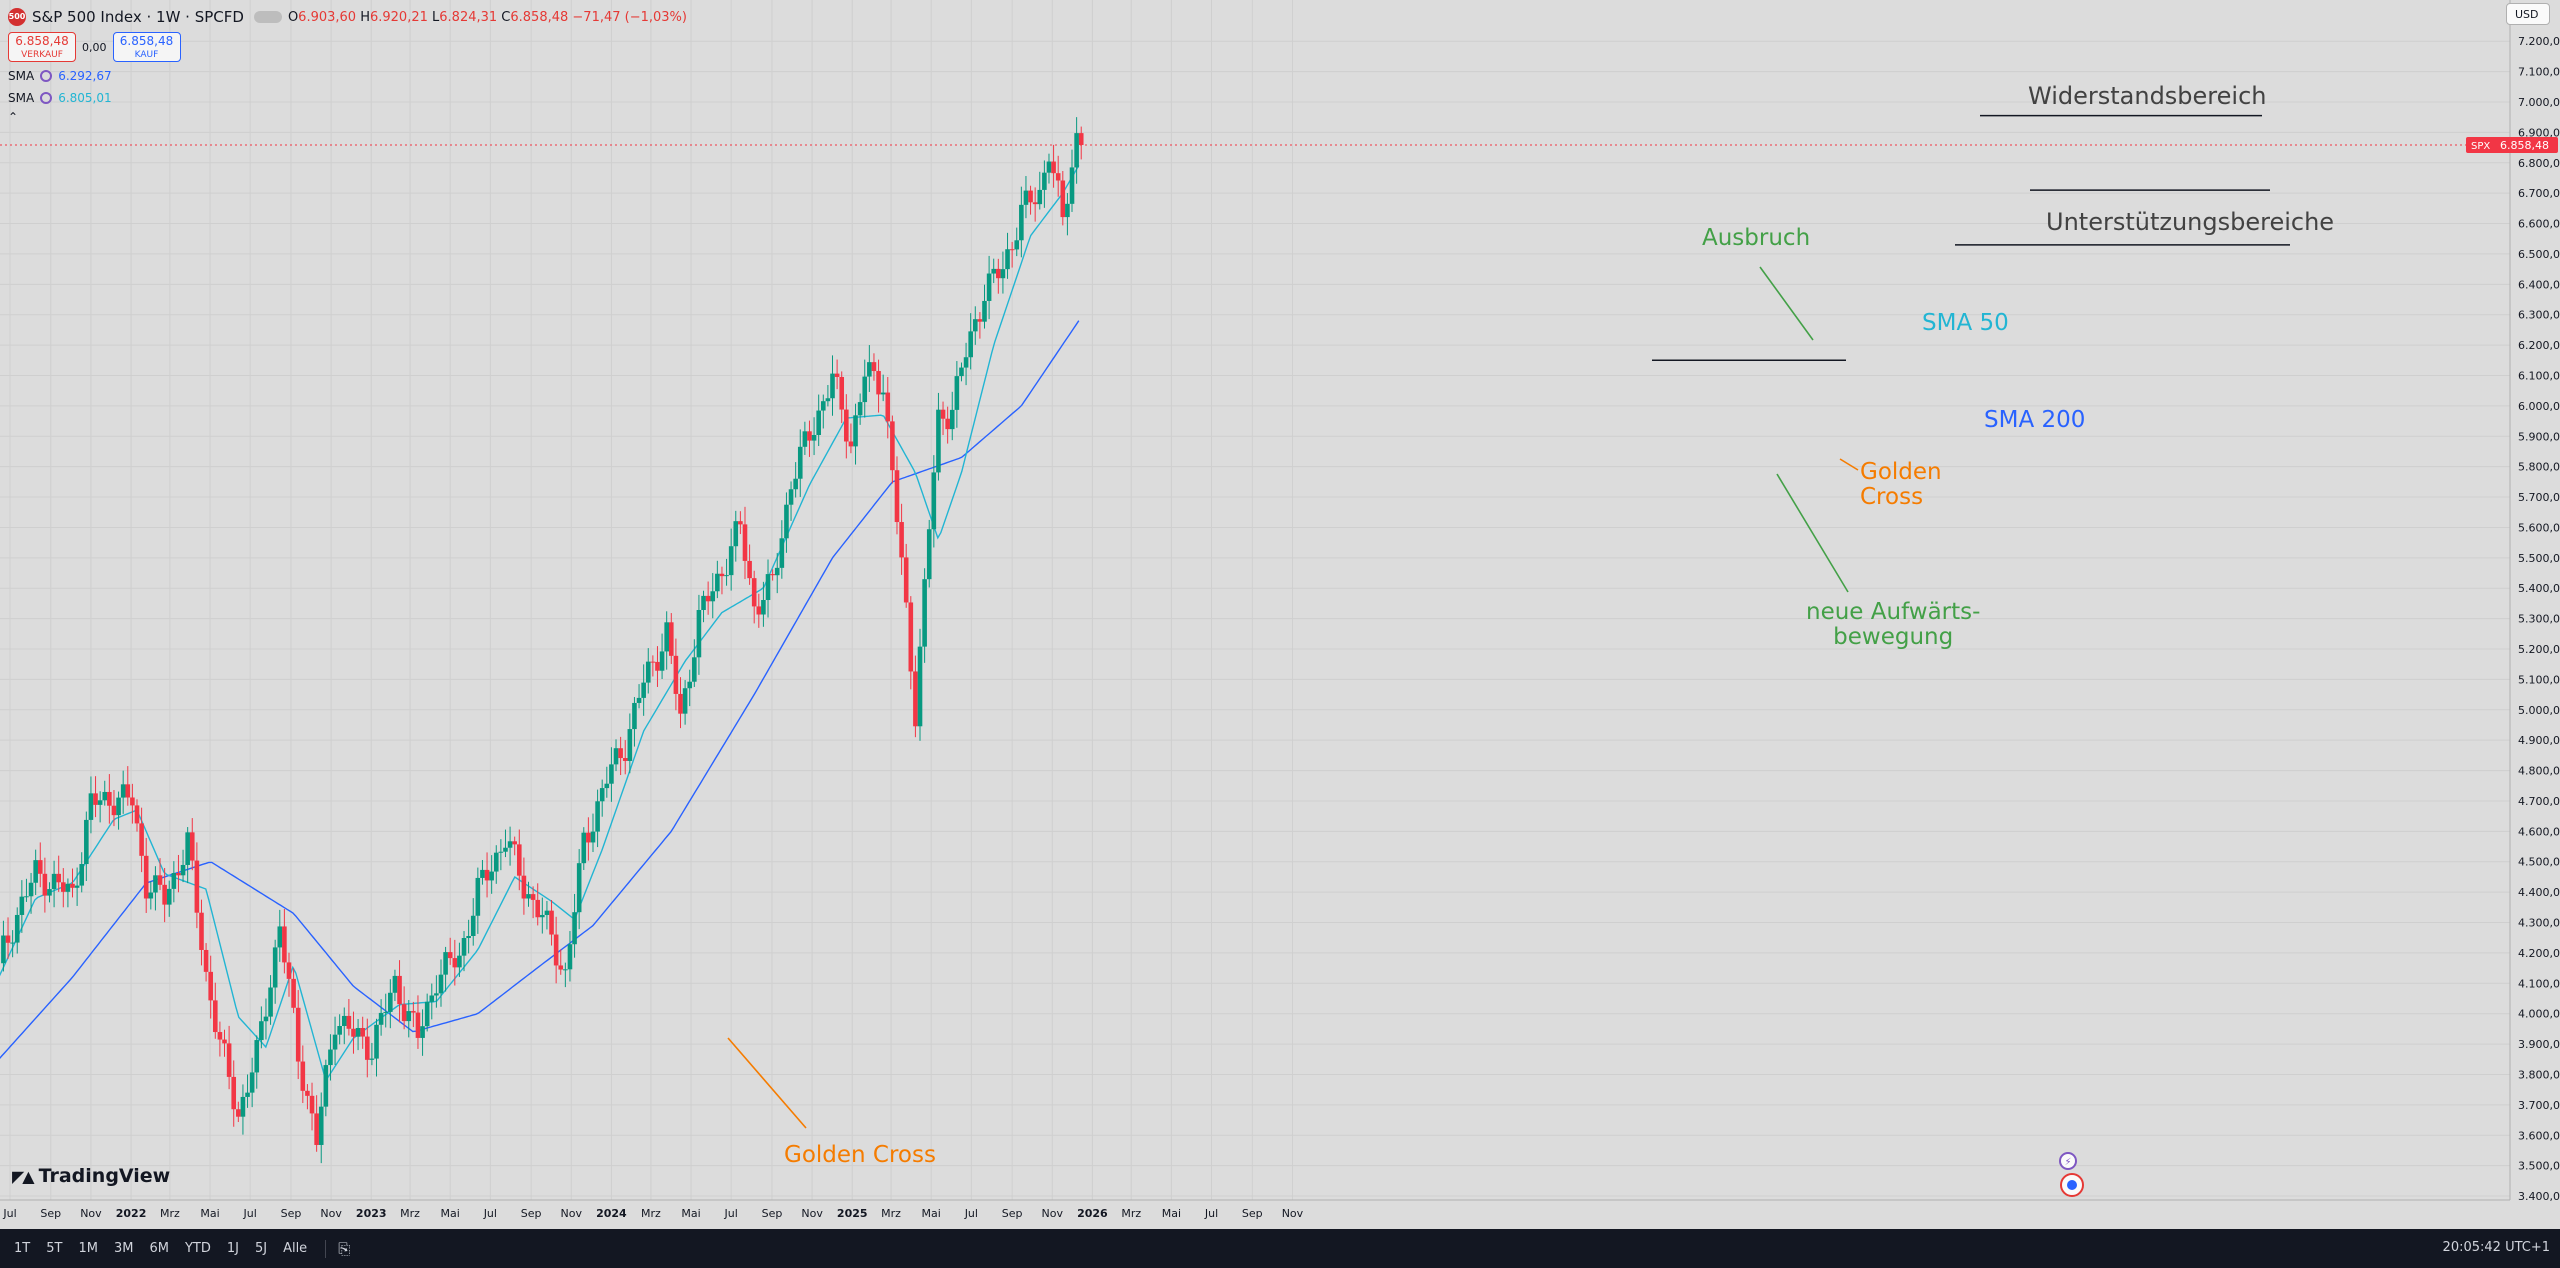 This screenshot has width=2560, height=1268. I want to click on range-button-6m: 6M, so click(159, 1248).